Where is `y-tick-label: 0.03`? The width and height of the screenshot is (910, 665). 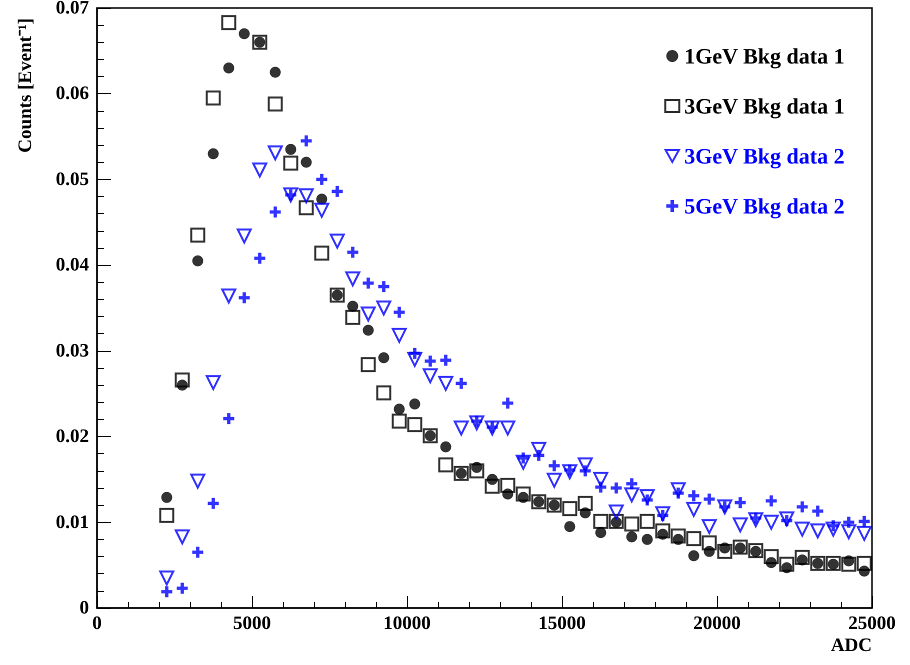 y-tick-label: 0.03 is located at coordinates (72, 351).